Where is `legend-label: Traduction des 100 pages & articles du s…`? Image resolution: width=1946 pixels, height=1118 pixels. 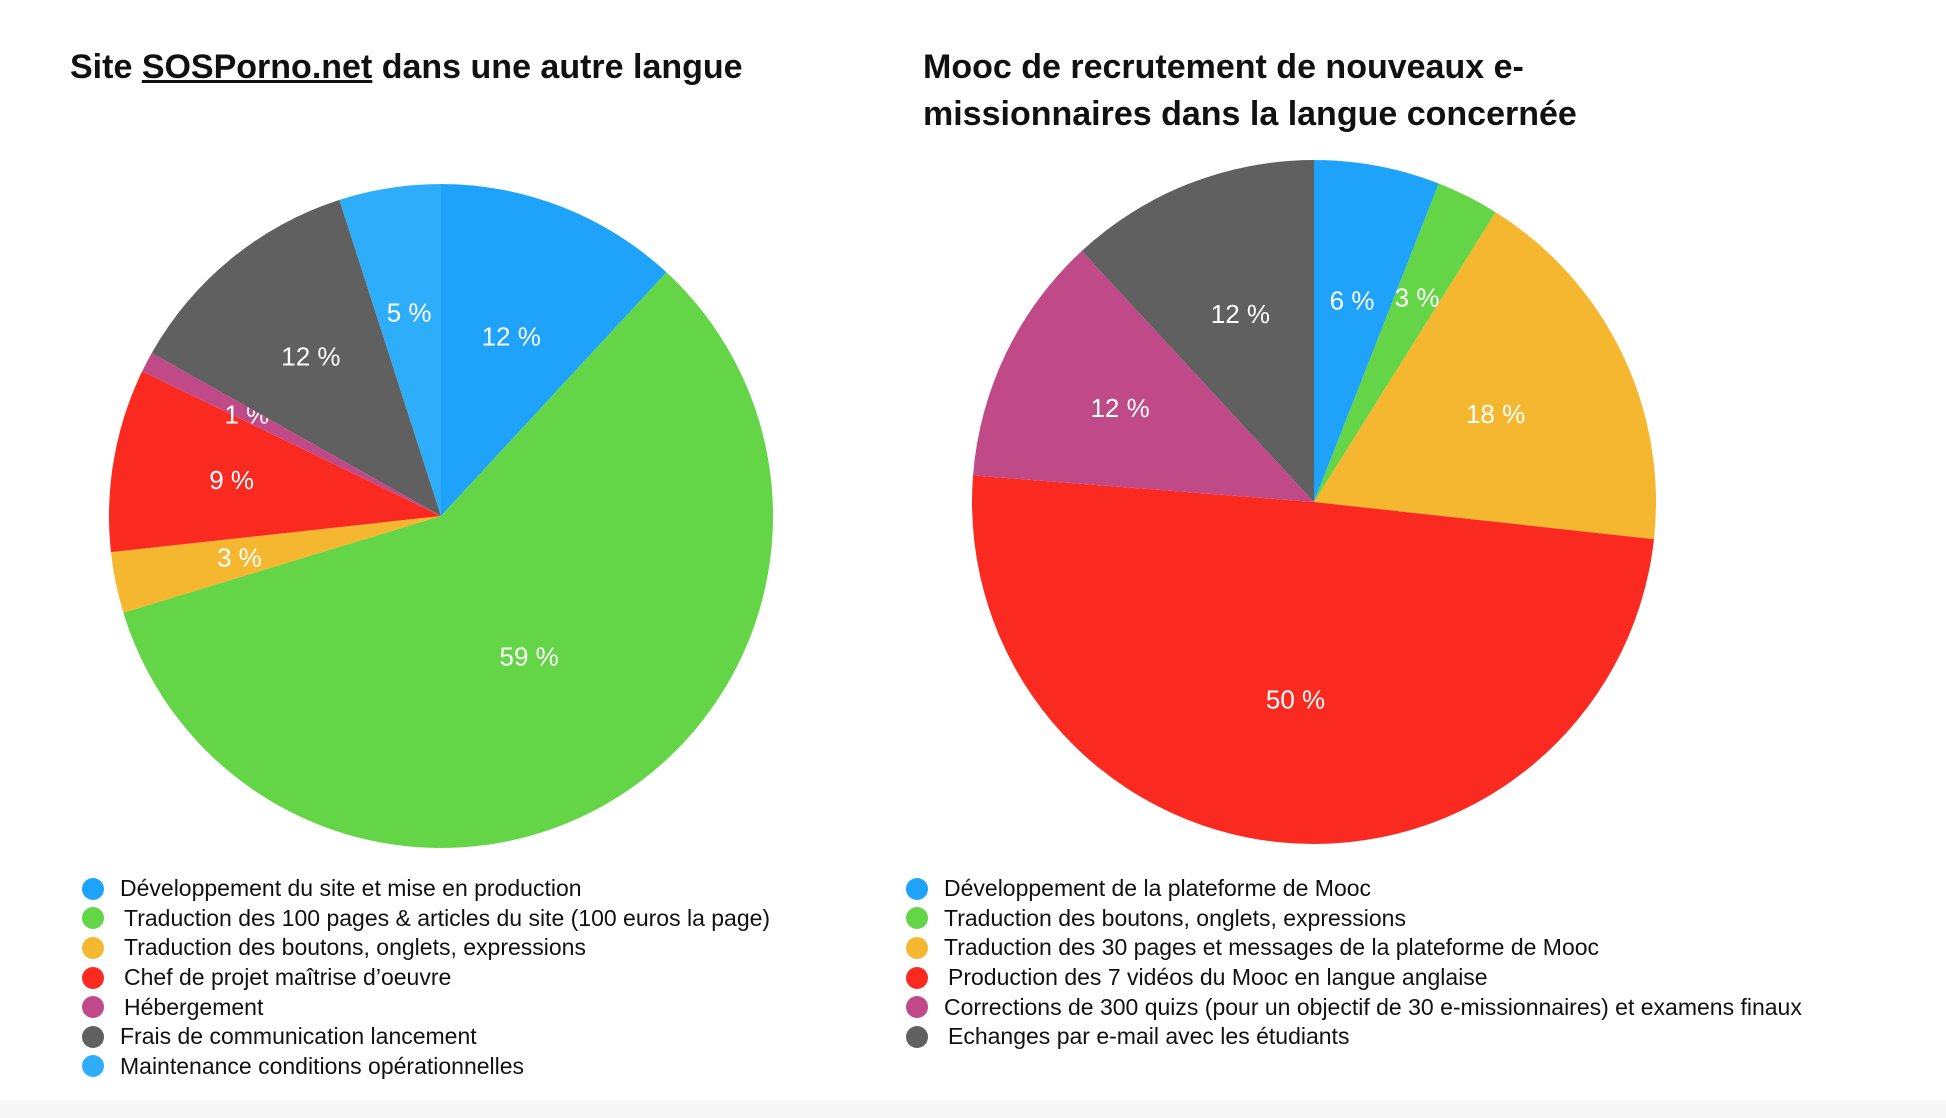
legend-label: Traduction des 100 pages & articles du s… is located at coordinates (447, 917).